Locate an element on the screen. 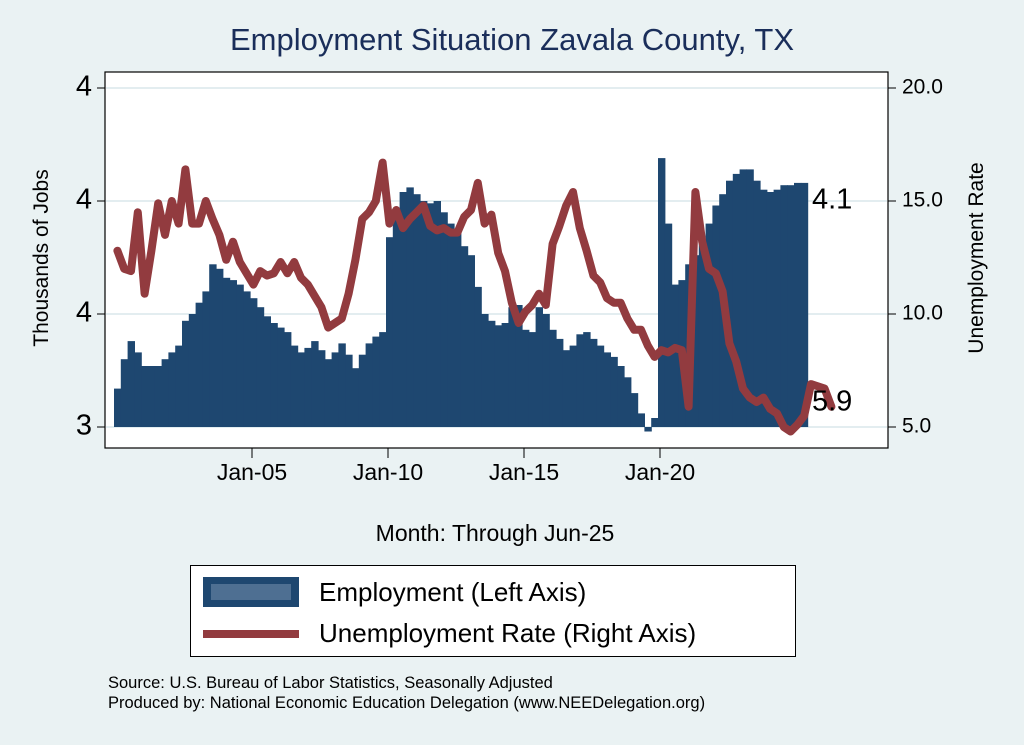 This screenshot has width=1024, height=745. employment-end-label: 4.1 is located at coordinates (832, 200).